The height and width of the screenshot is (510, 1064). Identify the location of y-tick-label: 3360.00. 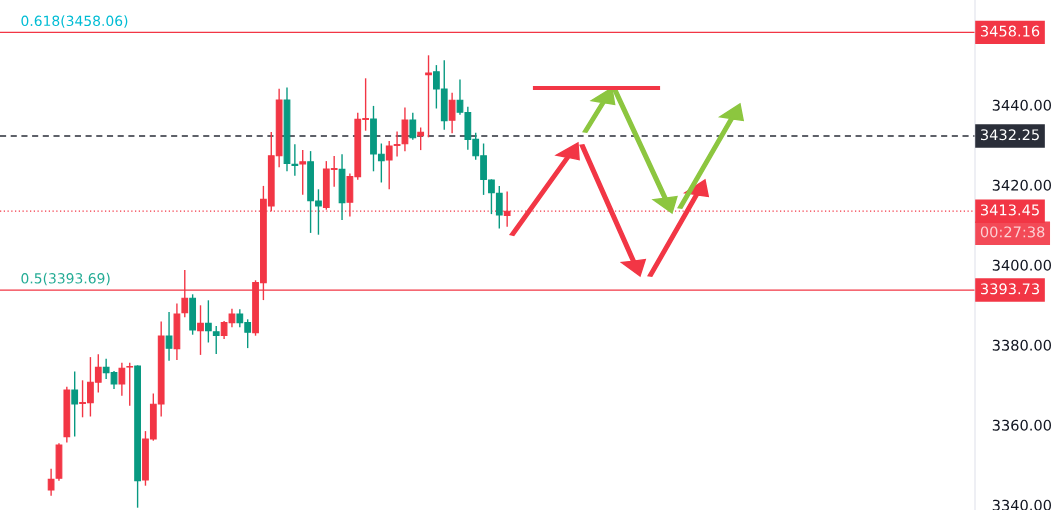
(1021, 425).